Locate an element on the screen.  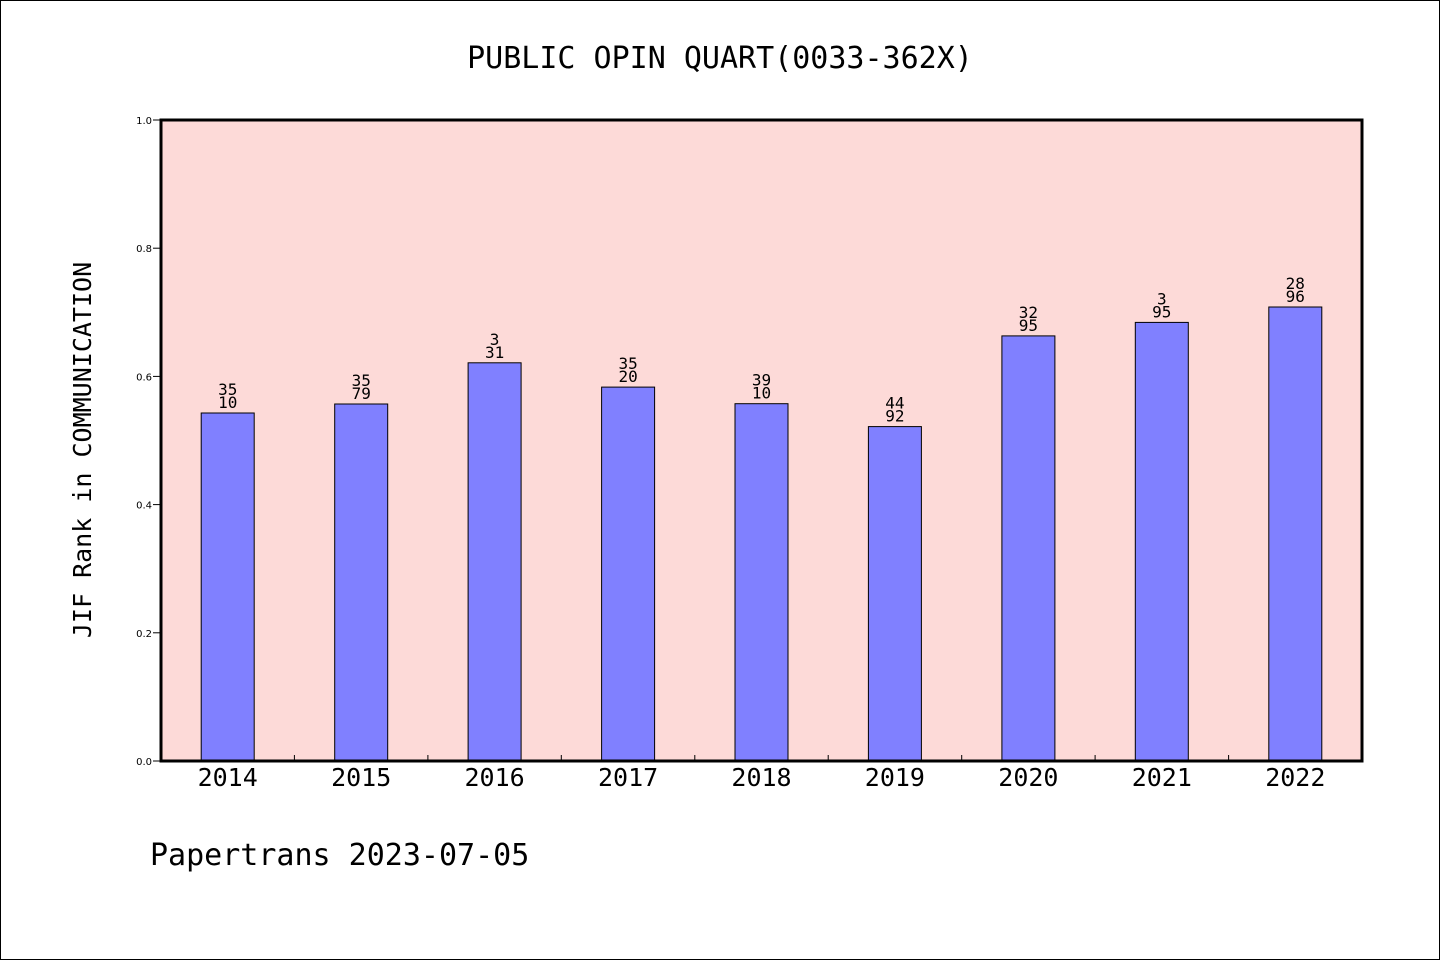
bar-label-2022-line1: 28 is located at coordinates (1295, 283).